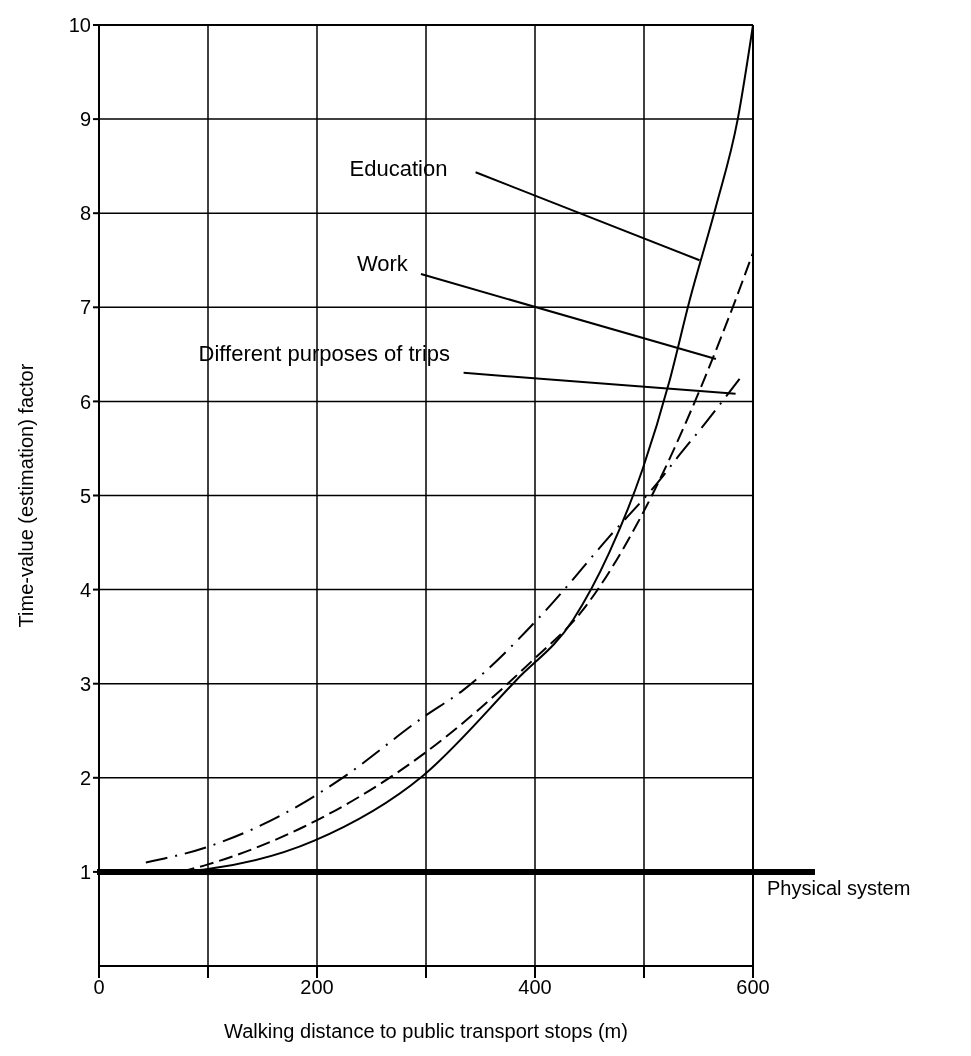 The image size is (971, 1056). Describe the element at coordinates (535, 987) in the screenshot. I see `x-tick-label: 400` at that location.